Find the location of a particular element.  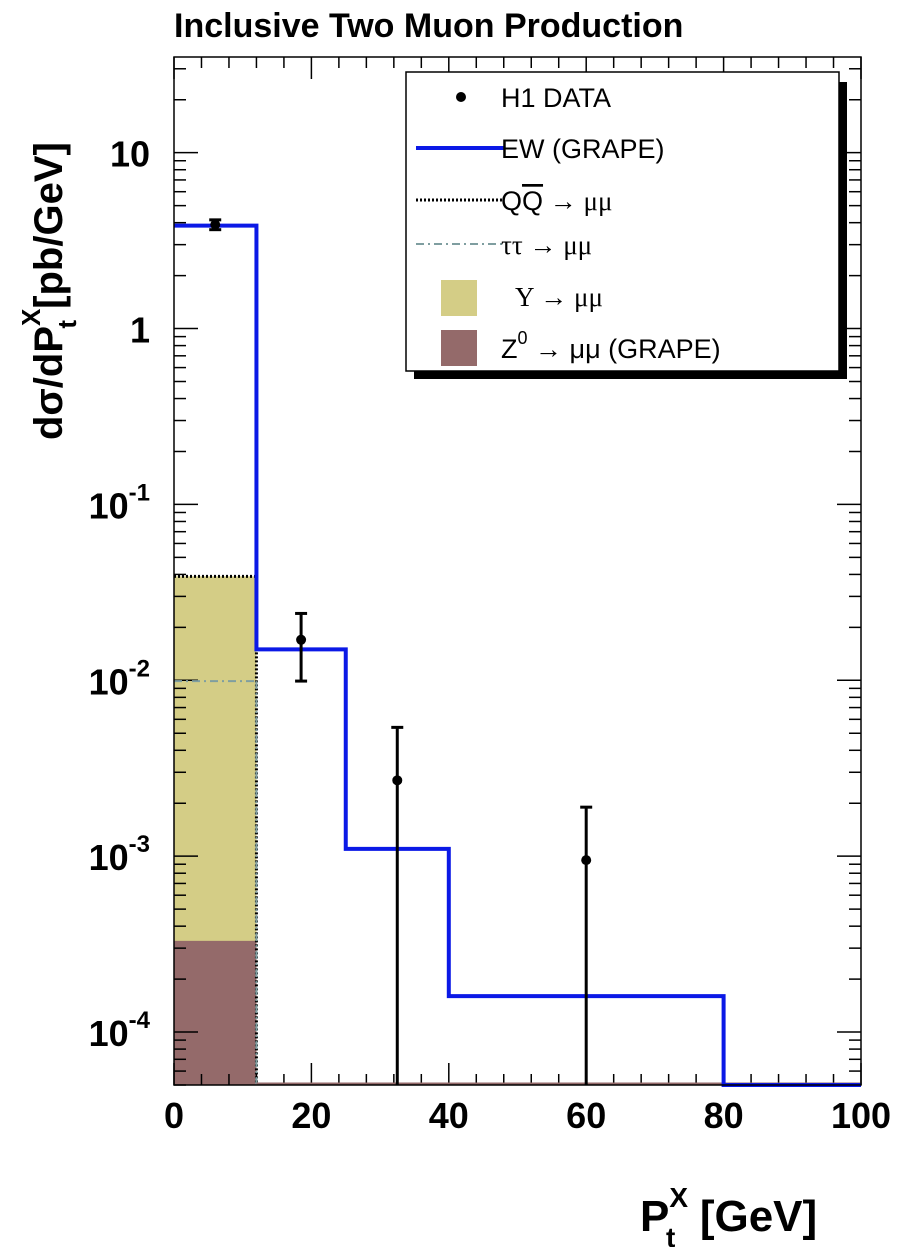

legend-label-qq-over: Q is located at coordinates (532, 201).